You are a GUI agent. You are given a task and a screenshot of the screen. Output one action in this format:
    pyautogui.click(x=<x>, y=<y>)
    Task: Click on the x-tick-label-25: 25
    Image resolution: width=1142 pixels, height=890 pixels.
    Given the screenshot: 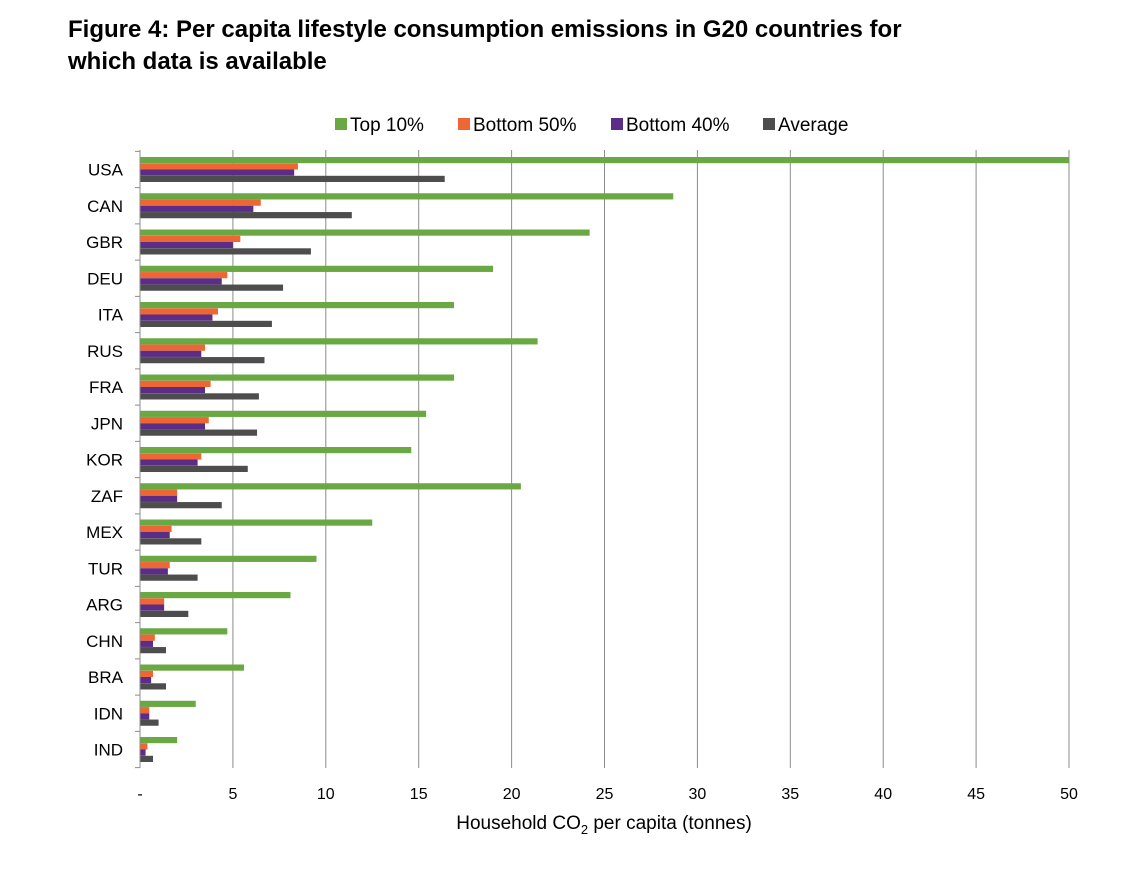 What is the action you would take?
    pyautogui.click(x=605, y=794)
    